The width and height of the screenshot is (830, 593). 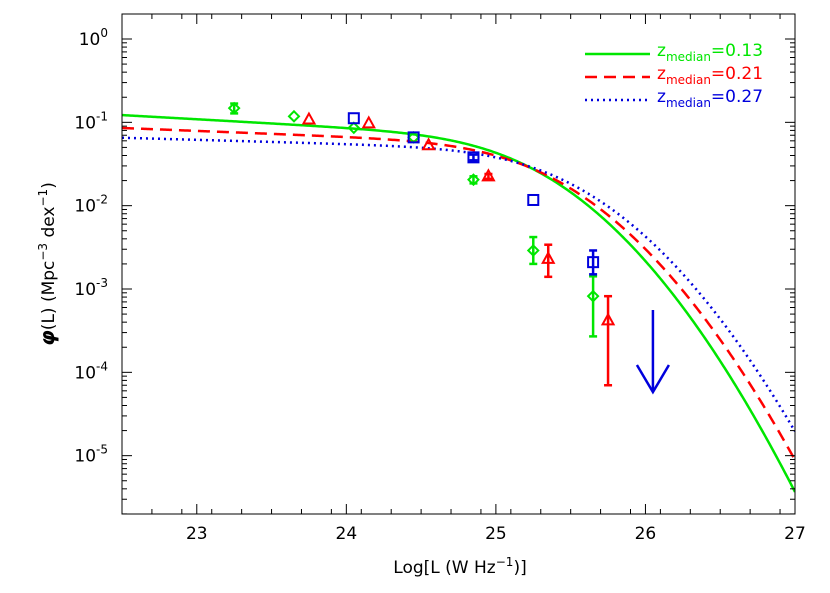 I want to click on x-tick-label: 24, so click(x=347, y=534).